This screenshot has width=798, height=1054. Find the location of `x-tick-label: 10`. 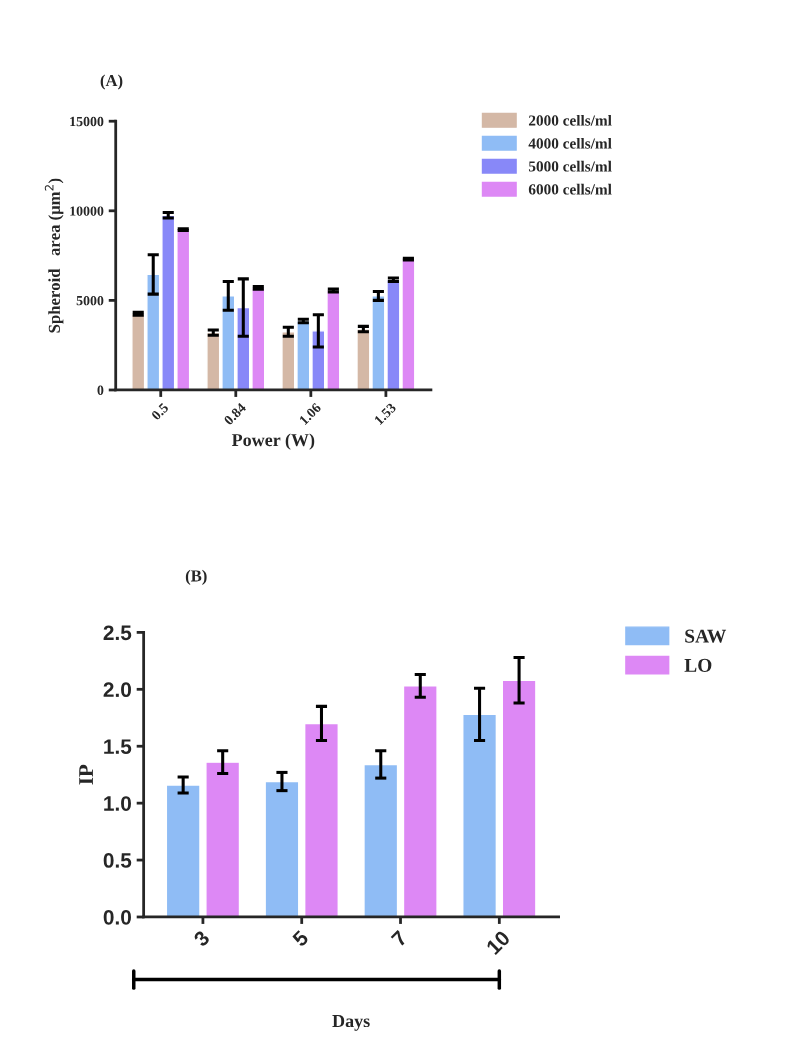

x-tick-label: 10 is located at coordinates (498, 942).